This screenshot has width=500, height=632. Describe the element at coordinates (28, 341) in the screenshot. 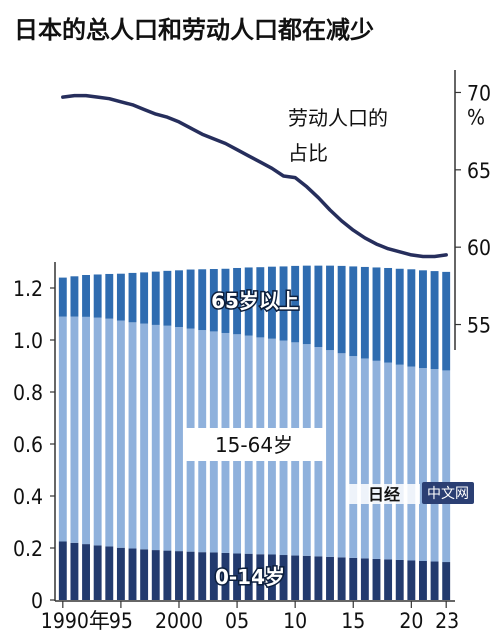

I see `left-tick-label: 1.0` at that location.